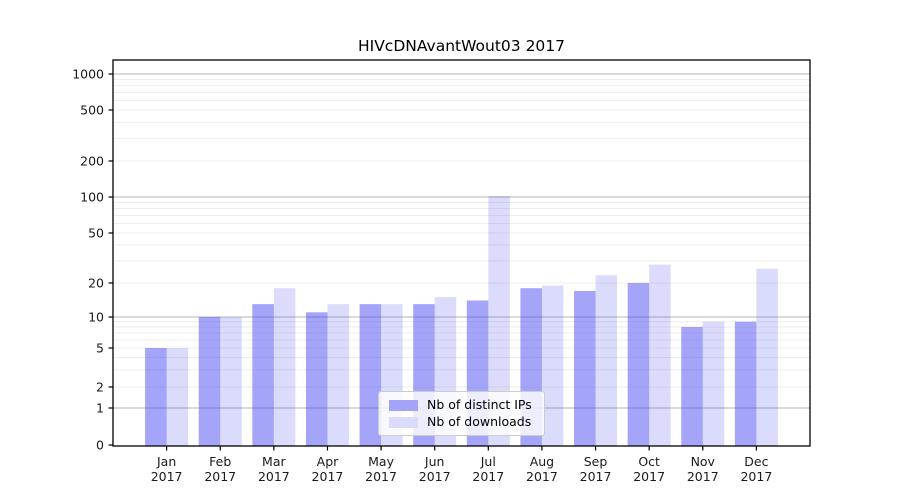 This screenshot has height=500, width=900. What do you see at coordinates (177, 397) in the screenshot?
I see `bar-downloads-jan` at bounding box center [177, 397].